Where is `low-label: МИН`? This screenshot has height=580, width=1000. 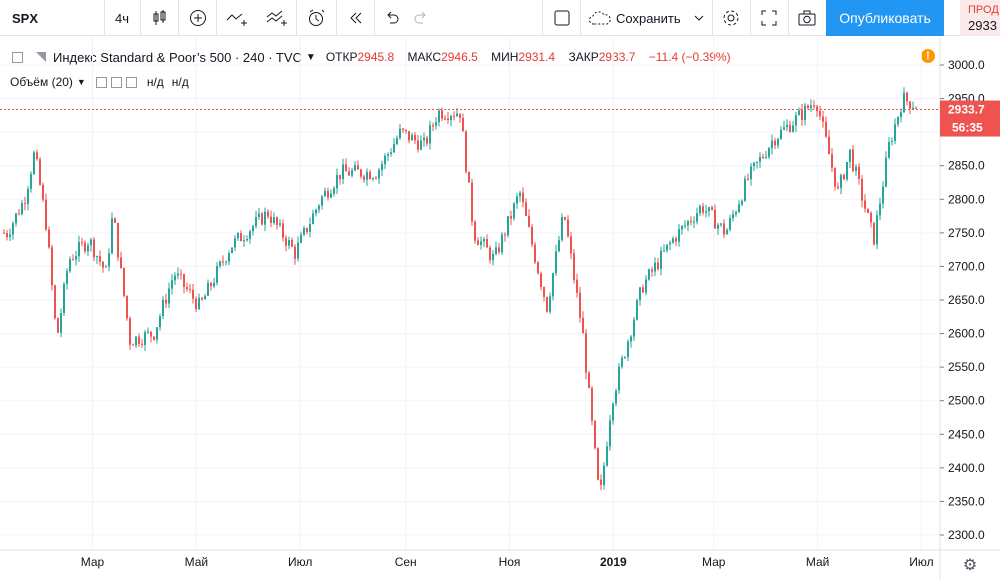
low-label: МИН is located at coordinates (505, 57).